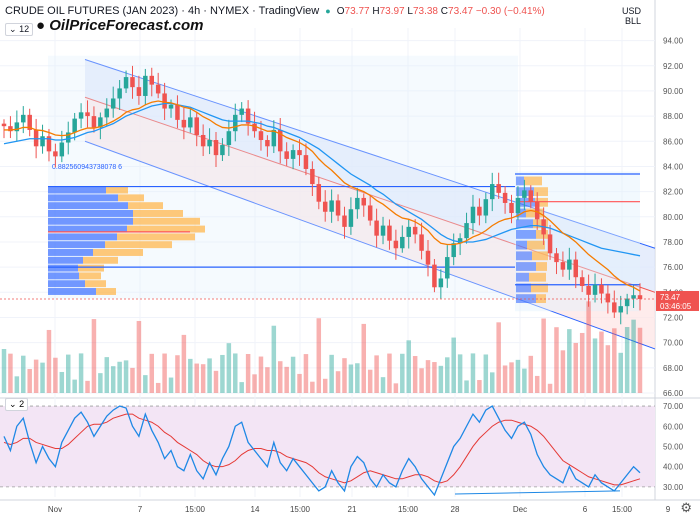 This screenshot has height=520, width=700. I want to click on settings-gear-icon: ⚙, so click(686, 507).